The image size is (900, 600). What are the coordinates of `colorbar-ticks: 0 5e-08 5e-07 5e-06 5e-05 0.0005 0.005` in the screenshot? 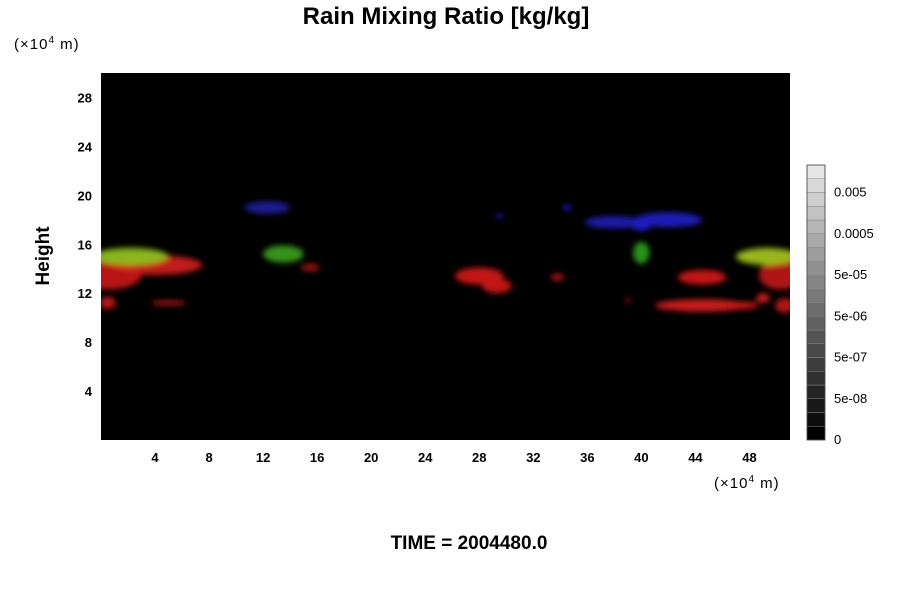 It's located at (854, 316).